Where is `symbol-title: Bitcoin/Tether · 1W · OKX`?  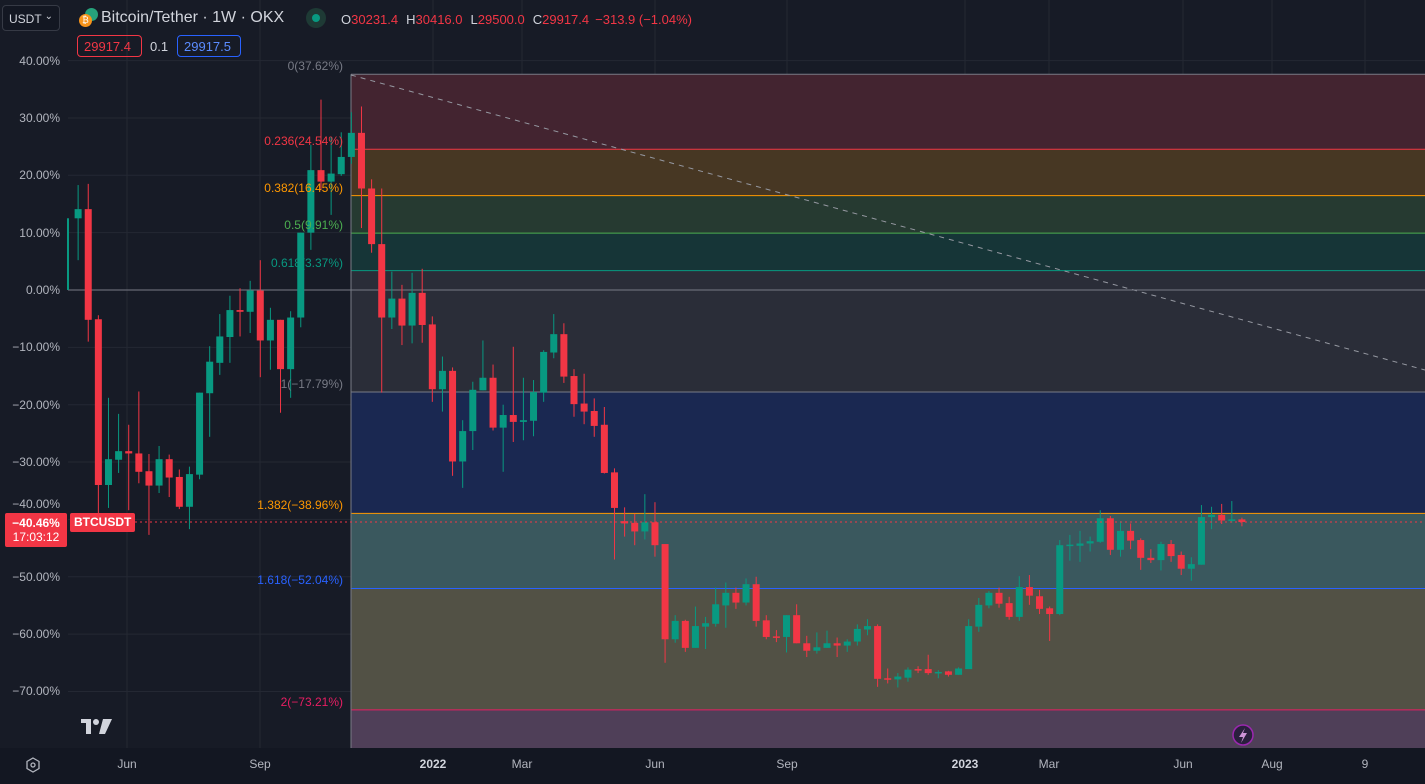
symbol-title: Bitcoin/Tether · 1W · OKX is located at coordinates (193, 17).